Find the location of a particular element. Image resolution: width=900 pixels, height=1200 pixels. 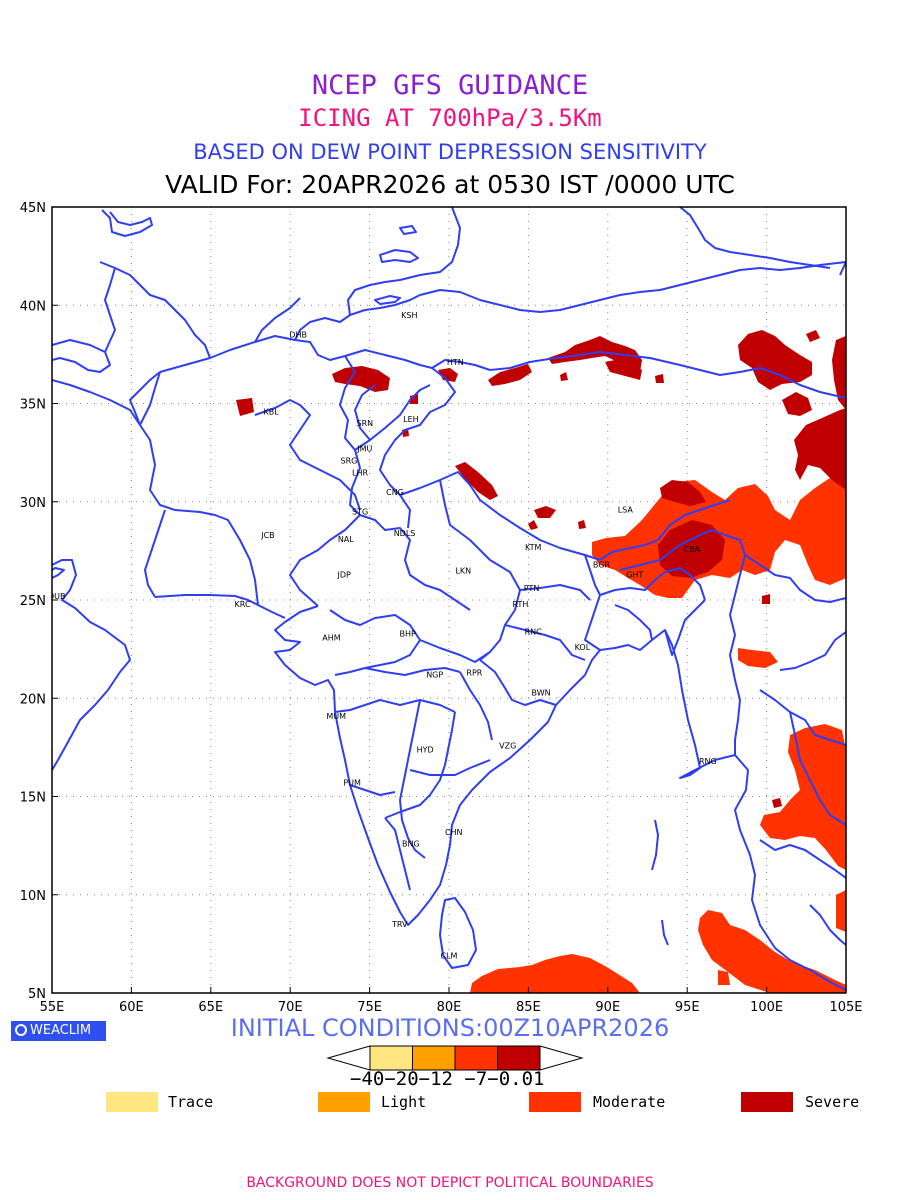

city-label: NGP is located at coordinates (434, 675).